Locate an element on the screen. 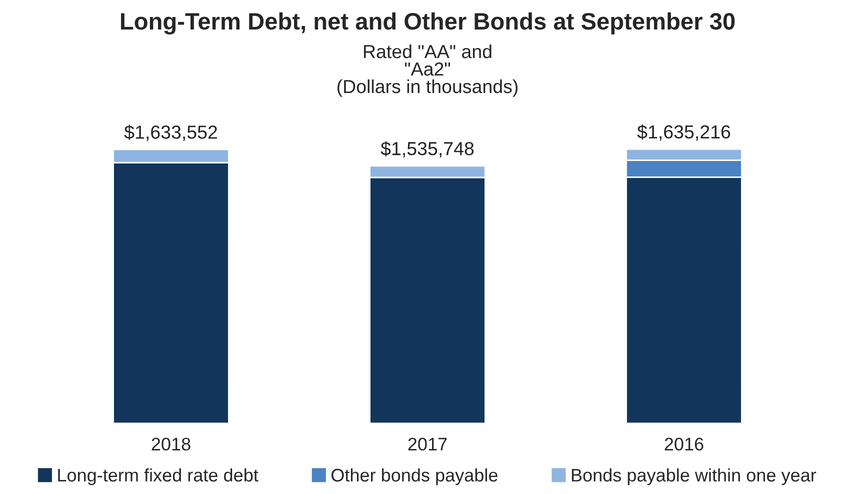 This screenshot has width=855, height=494. x-tick-label: 2017 is located at coordinates (427, 444).